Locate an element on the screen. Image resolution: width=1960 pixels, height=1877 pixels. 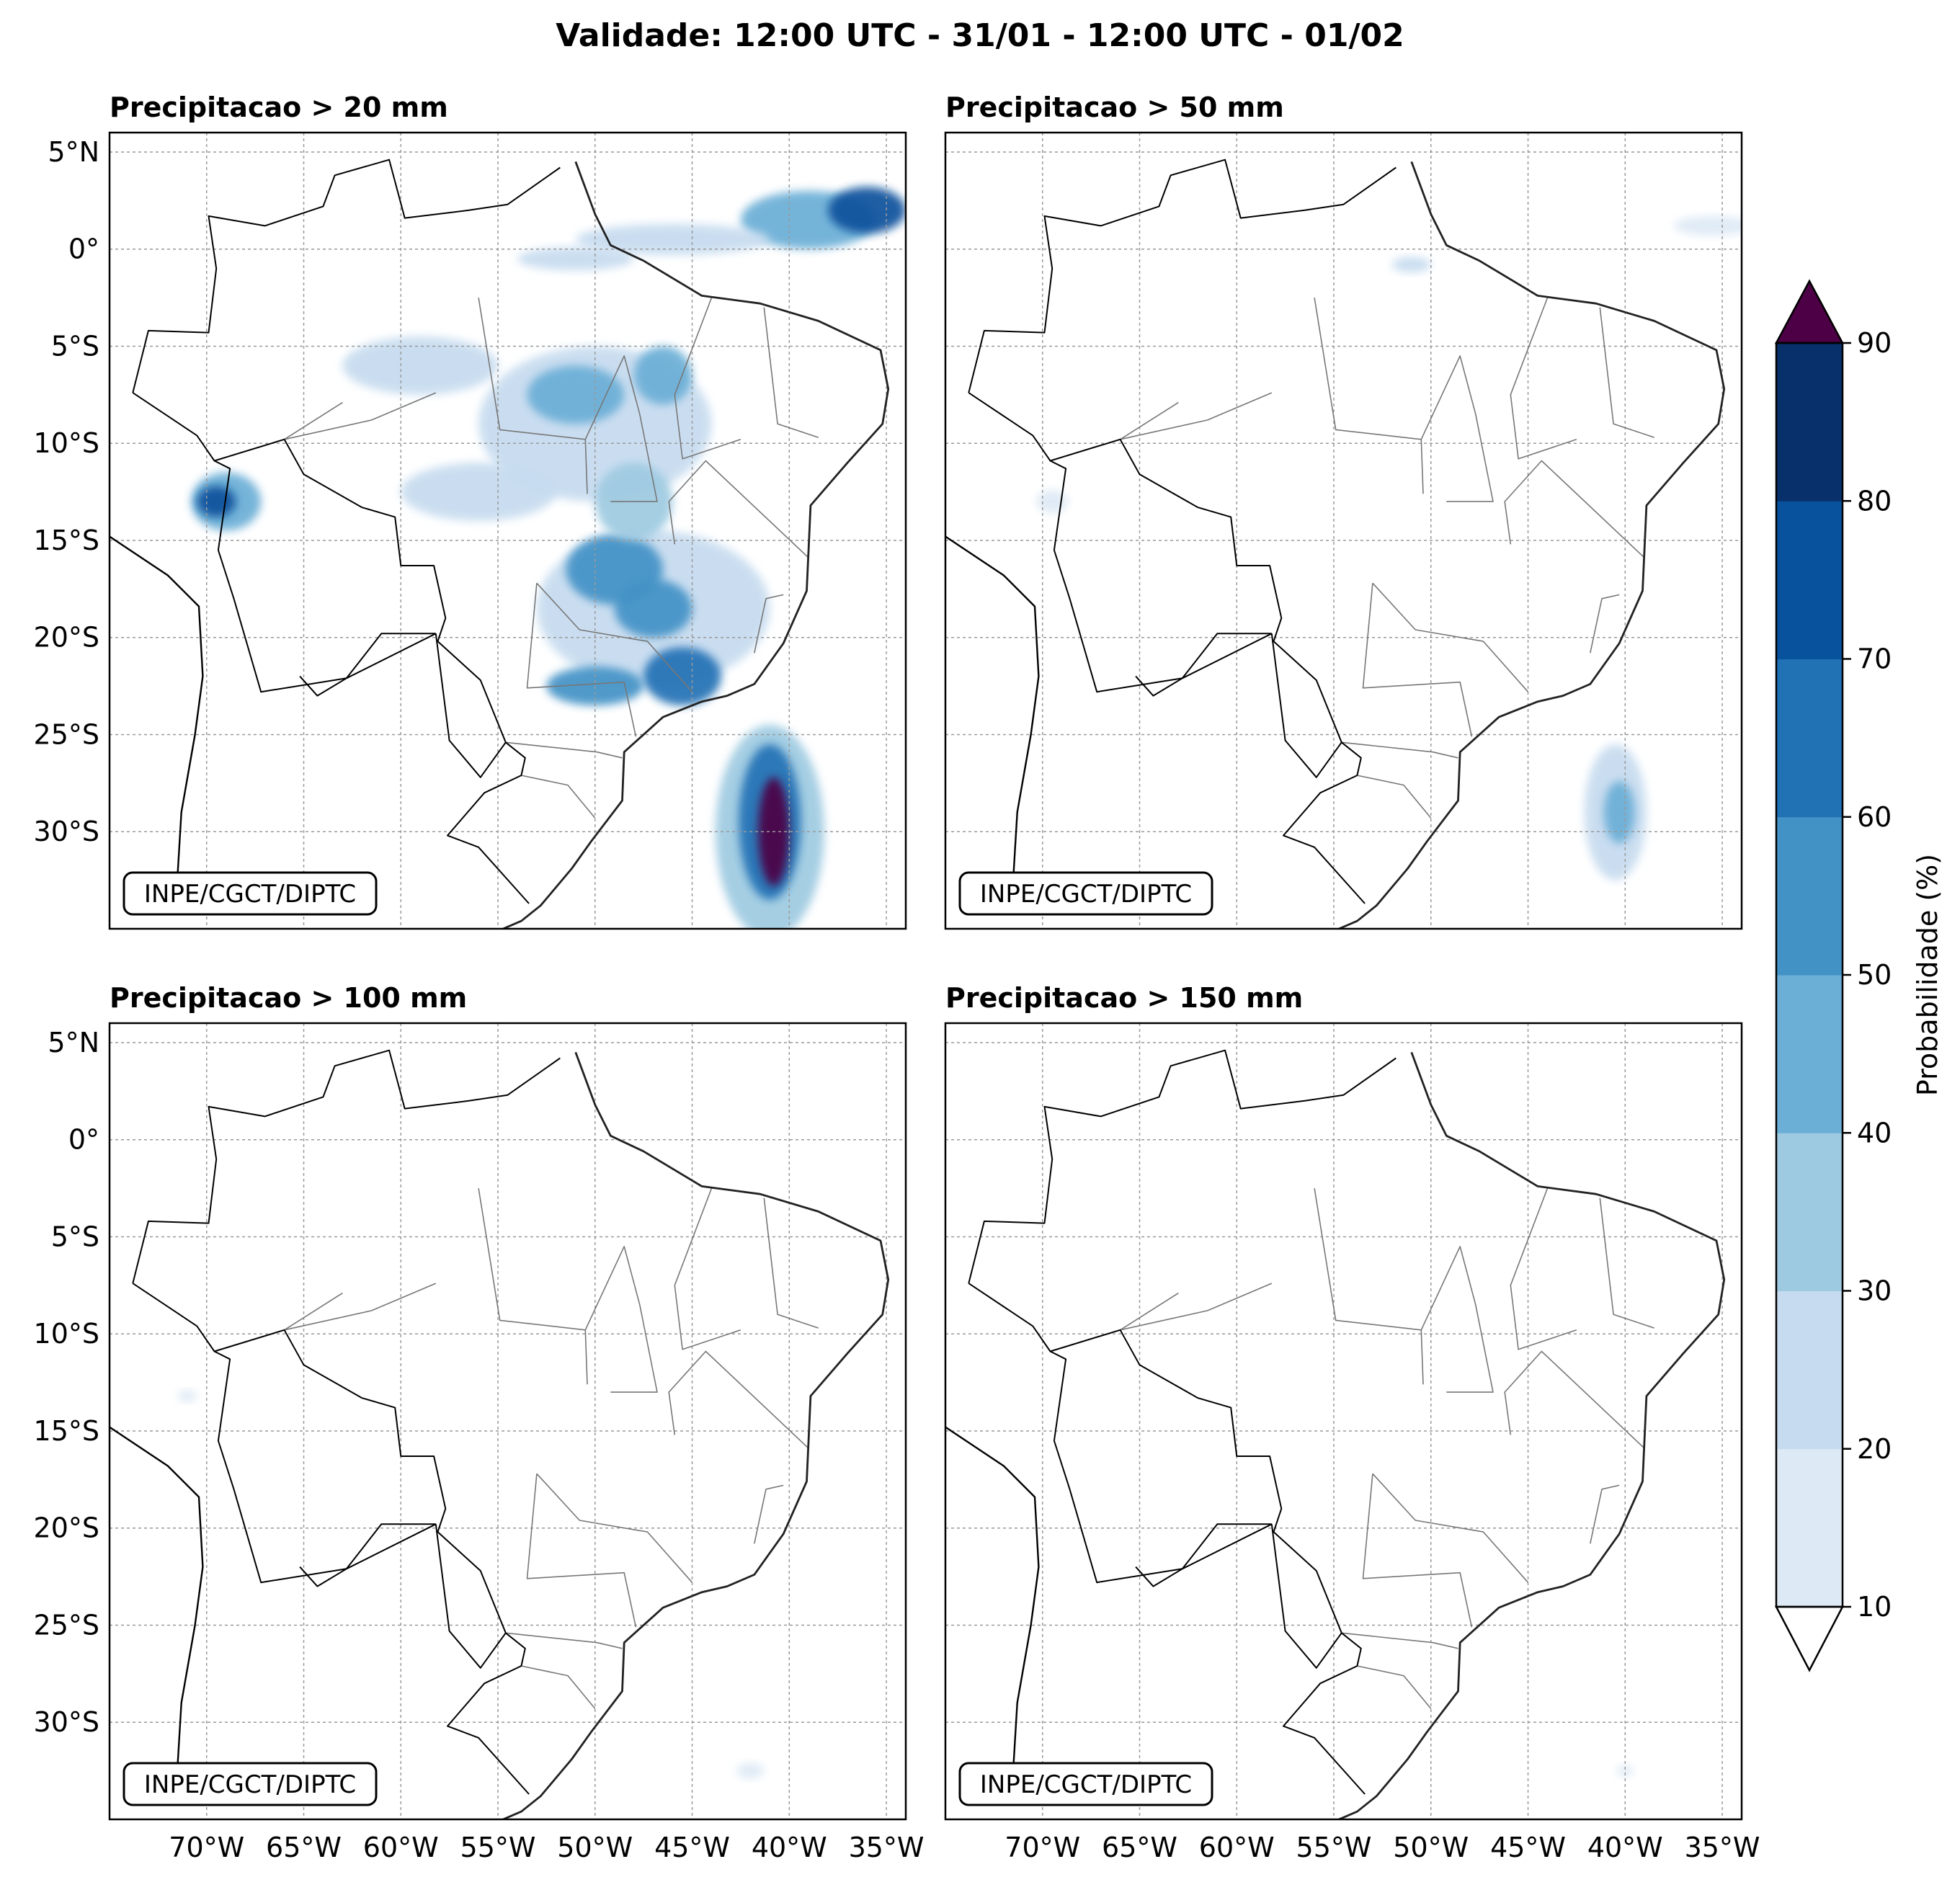
lon-tick-label: 45°W is located at coordinates (692, 1848).